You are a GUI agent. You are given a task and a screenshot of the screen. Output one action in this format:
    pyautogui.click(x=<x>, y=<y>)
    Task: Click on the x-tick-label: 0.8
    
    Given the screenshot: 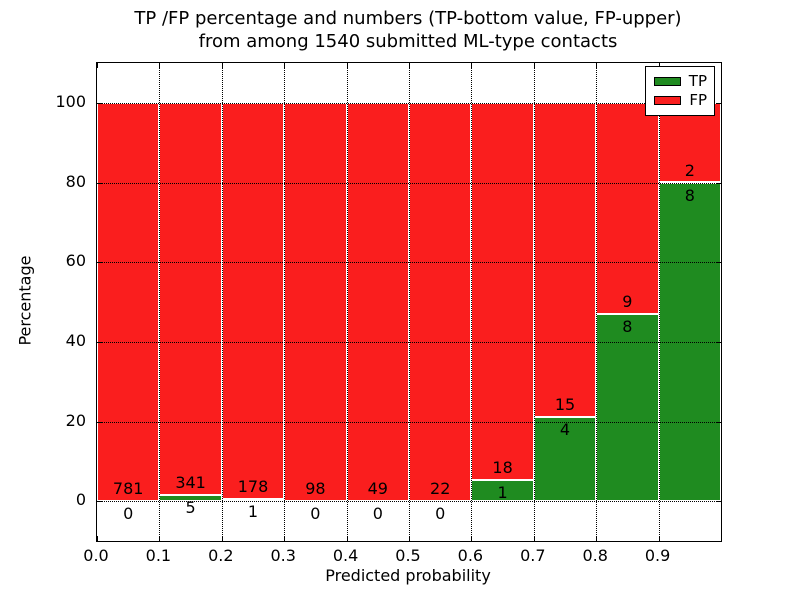 What is the action you would take?
    pyautogui.click(x=595, y=555)
    